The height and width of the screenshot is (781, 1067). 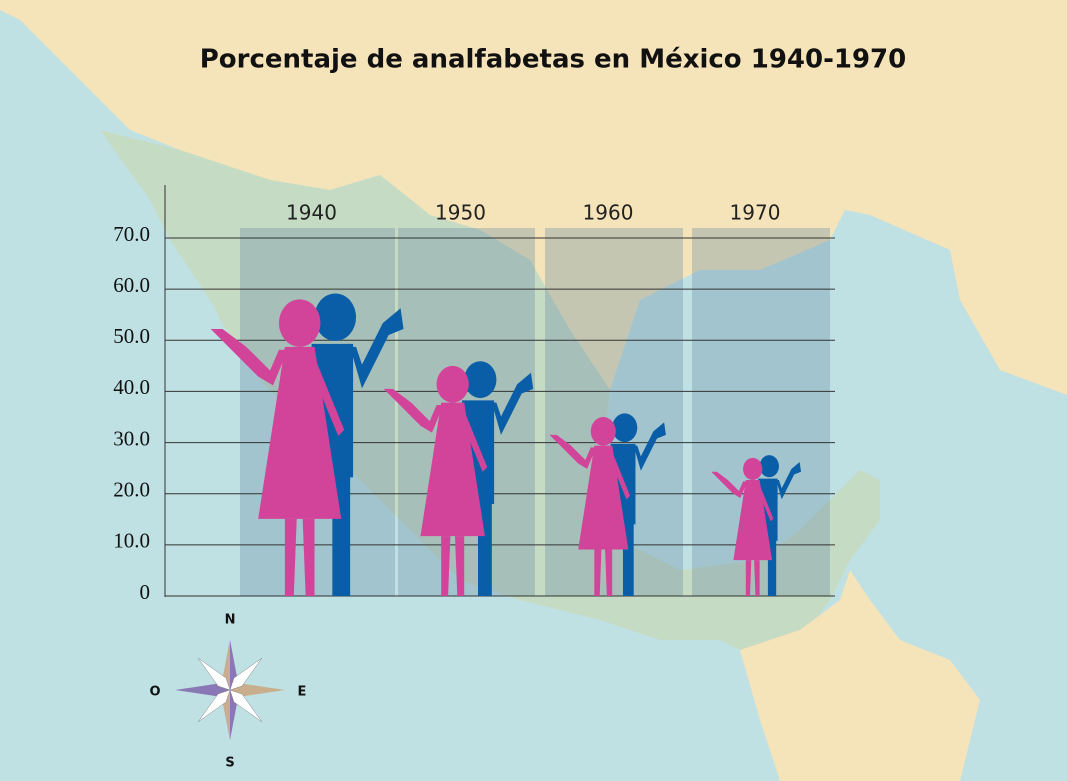 I want to click on baja-california, so click(x=212, y=265).